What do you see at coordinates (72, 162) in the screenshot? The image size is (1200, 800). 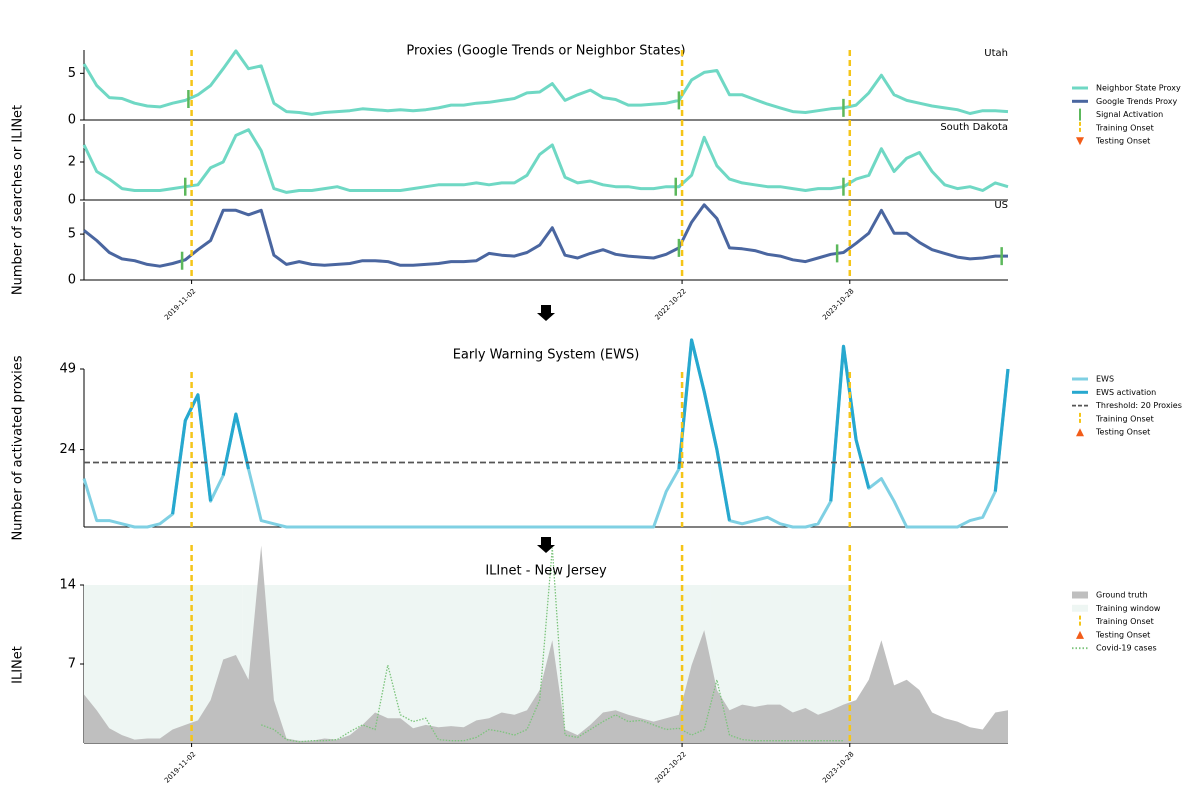 I see `y-tick-label: 2` at bounding box center [72, 162].